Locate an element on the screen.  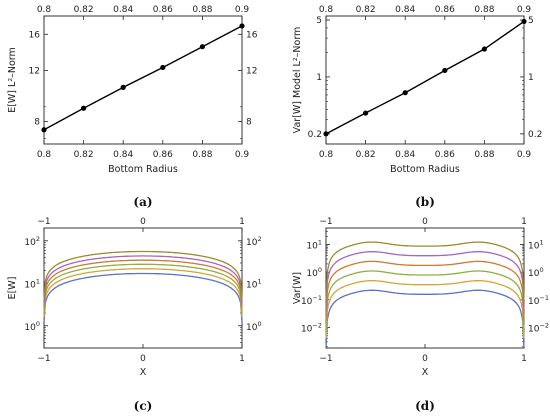
y-tick-label: 10² is located at coordinates (32, 241).